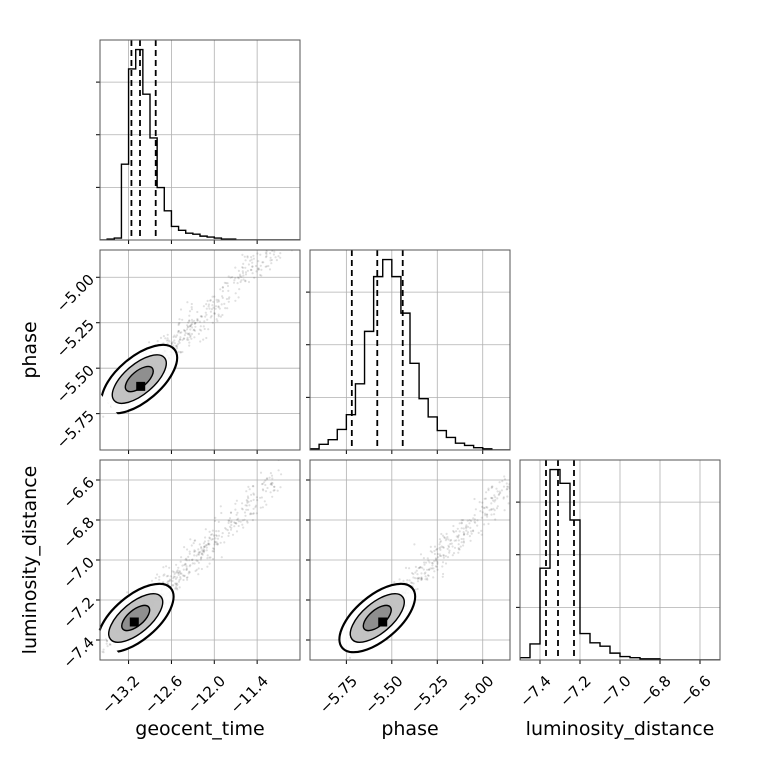  Describe the element at coordinates (615, 691) in the screenshot. I see `x-tick-label-luminosity_distance: −7.0` at that location.